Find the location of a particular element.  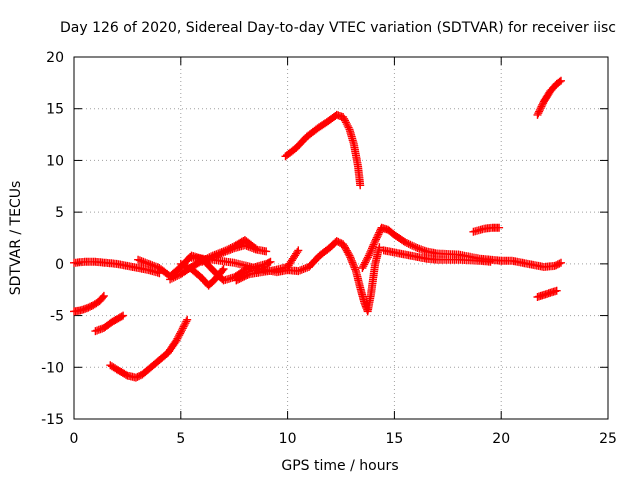

y-tick-label: -5 is located at coordinates (57, 317).